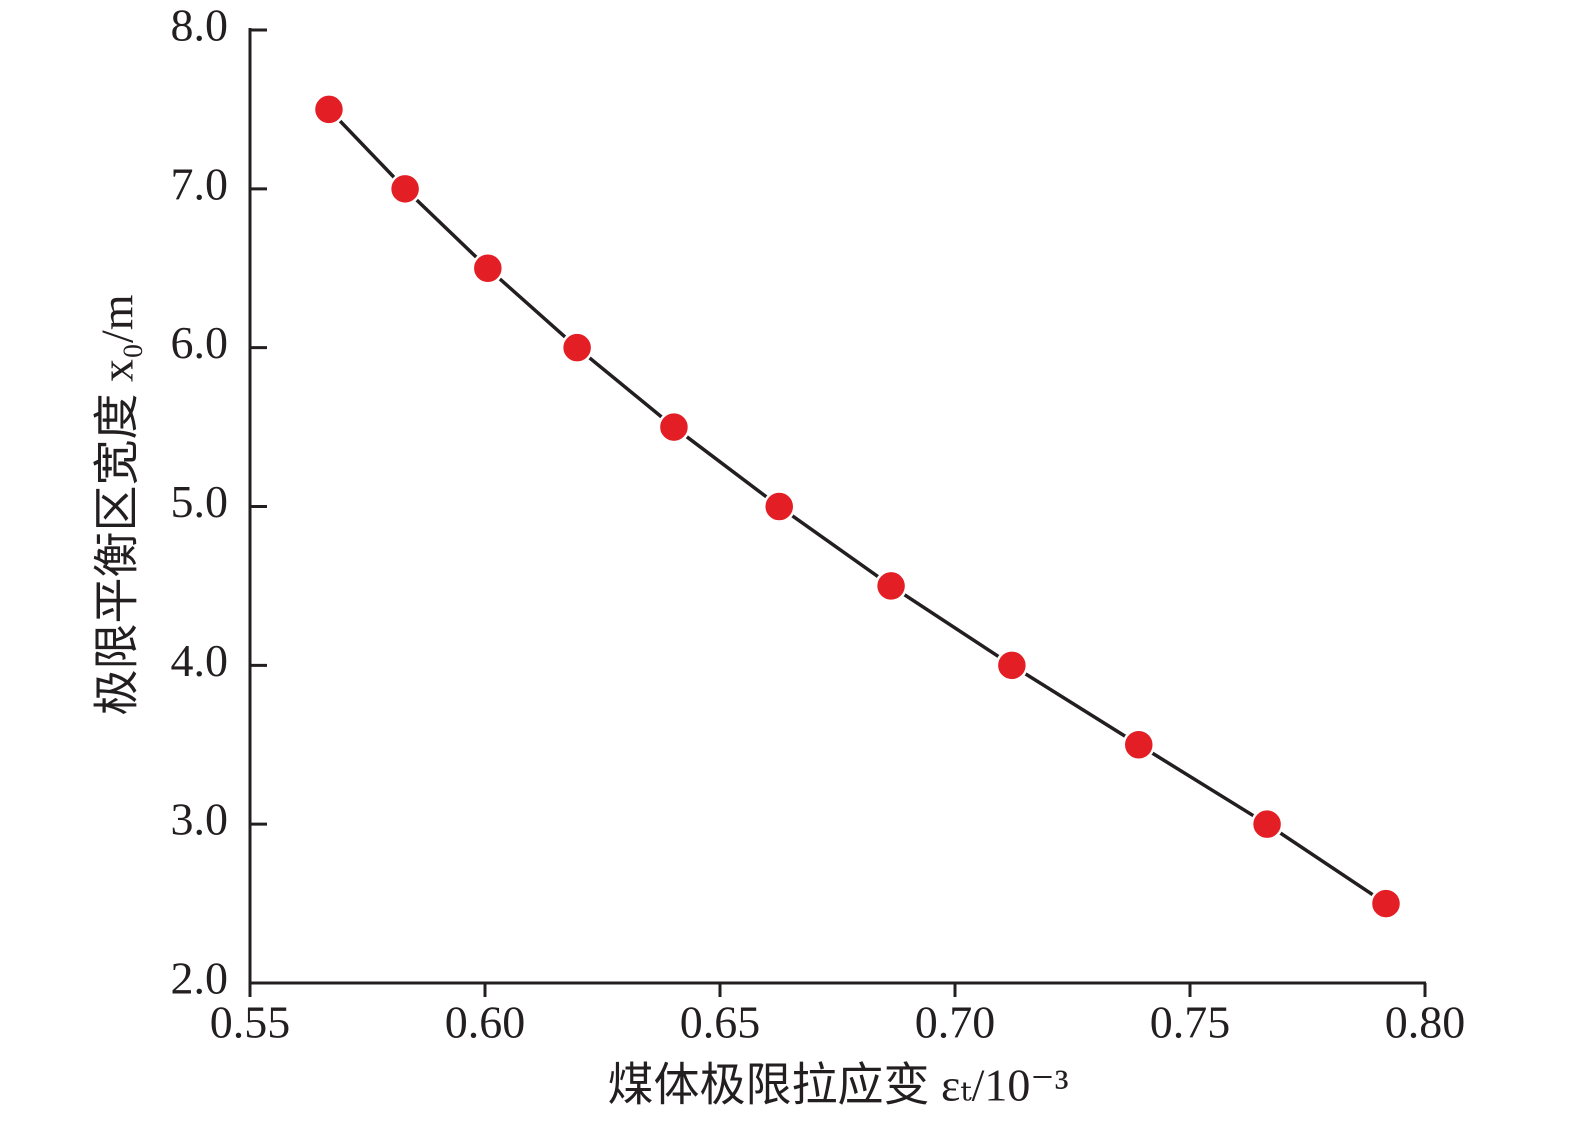  Describe the element at coordinates (200, 25) in the screenshot. I see `y-tick-label: 8.0` at that location.